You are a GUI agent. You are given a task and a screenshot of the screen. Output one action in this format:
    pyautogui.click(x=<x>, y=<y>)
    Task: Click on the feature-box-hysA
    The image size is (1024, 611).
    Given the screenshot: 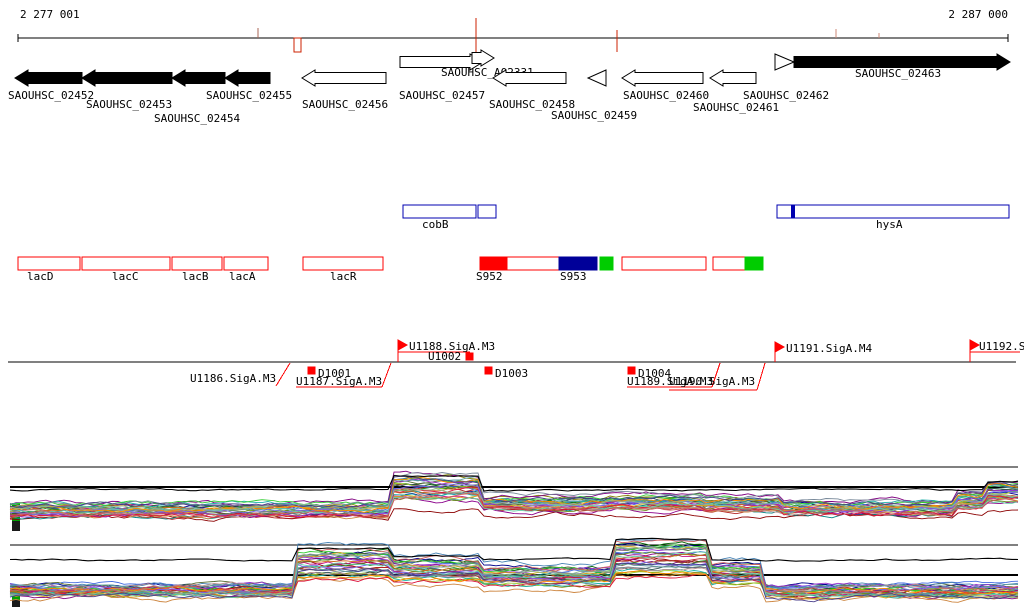 What is the action you would take?
    pyautogui.click(x=893, y=211)
    